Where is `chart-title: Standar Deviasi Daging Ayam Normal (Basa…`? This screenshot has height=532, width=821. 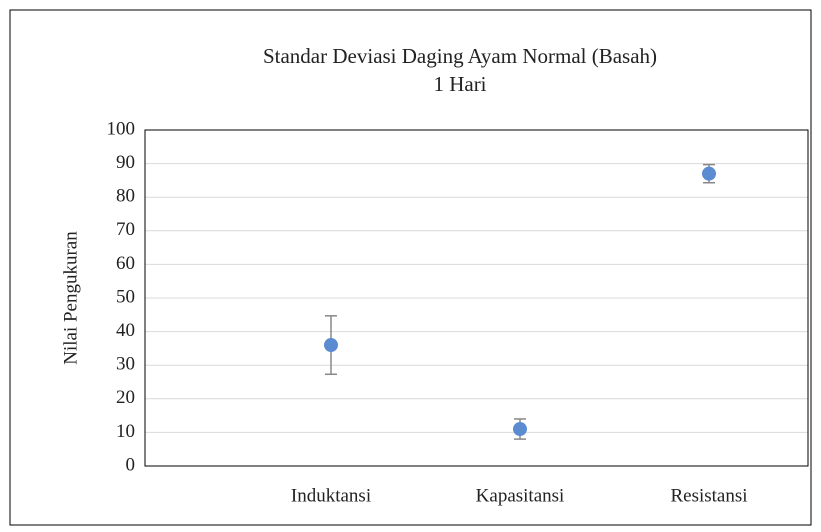
chart-title: Standar Deviasi Daging Ayam Normal (Basa… is located at coordinates (460, 56).